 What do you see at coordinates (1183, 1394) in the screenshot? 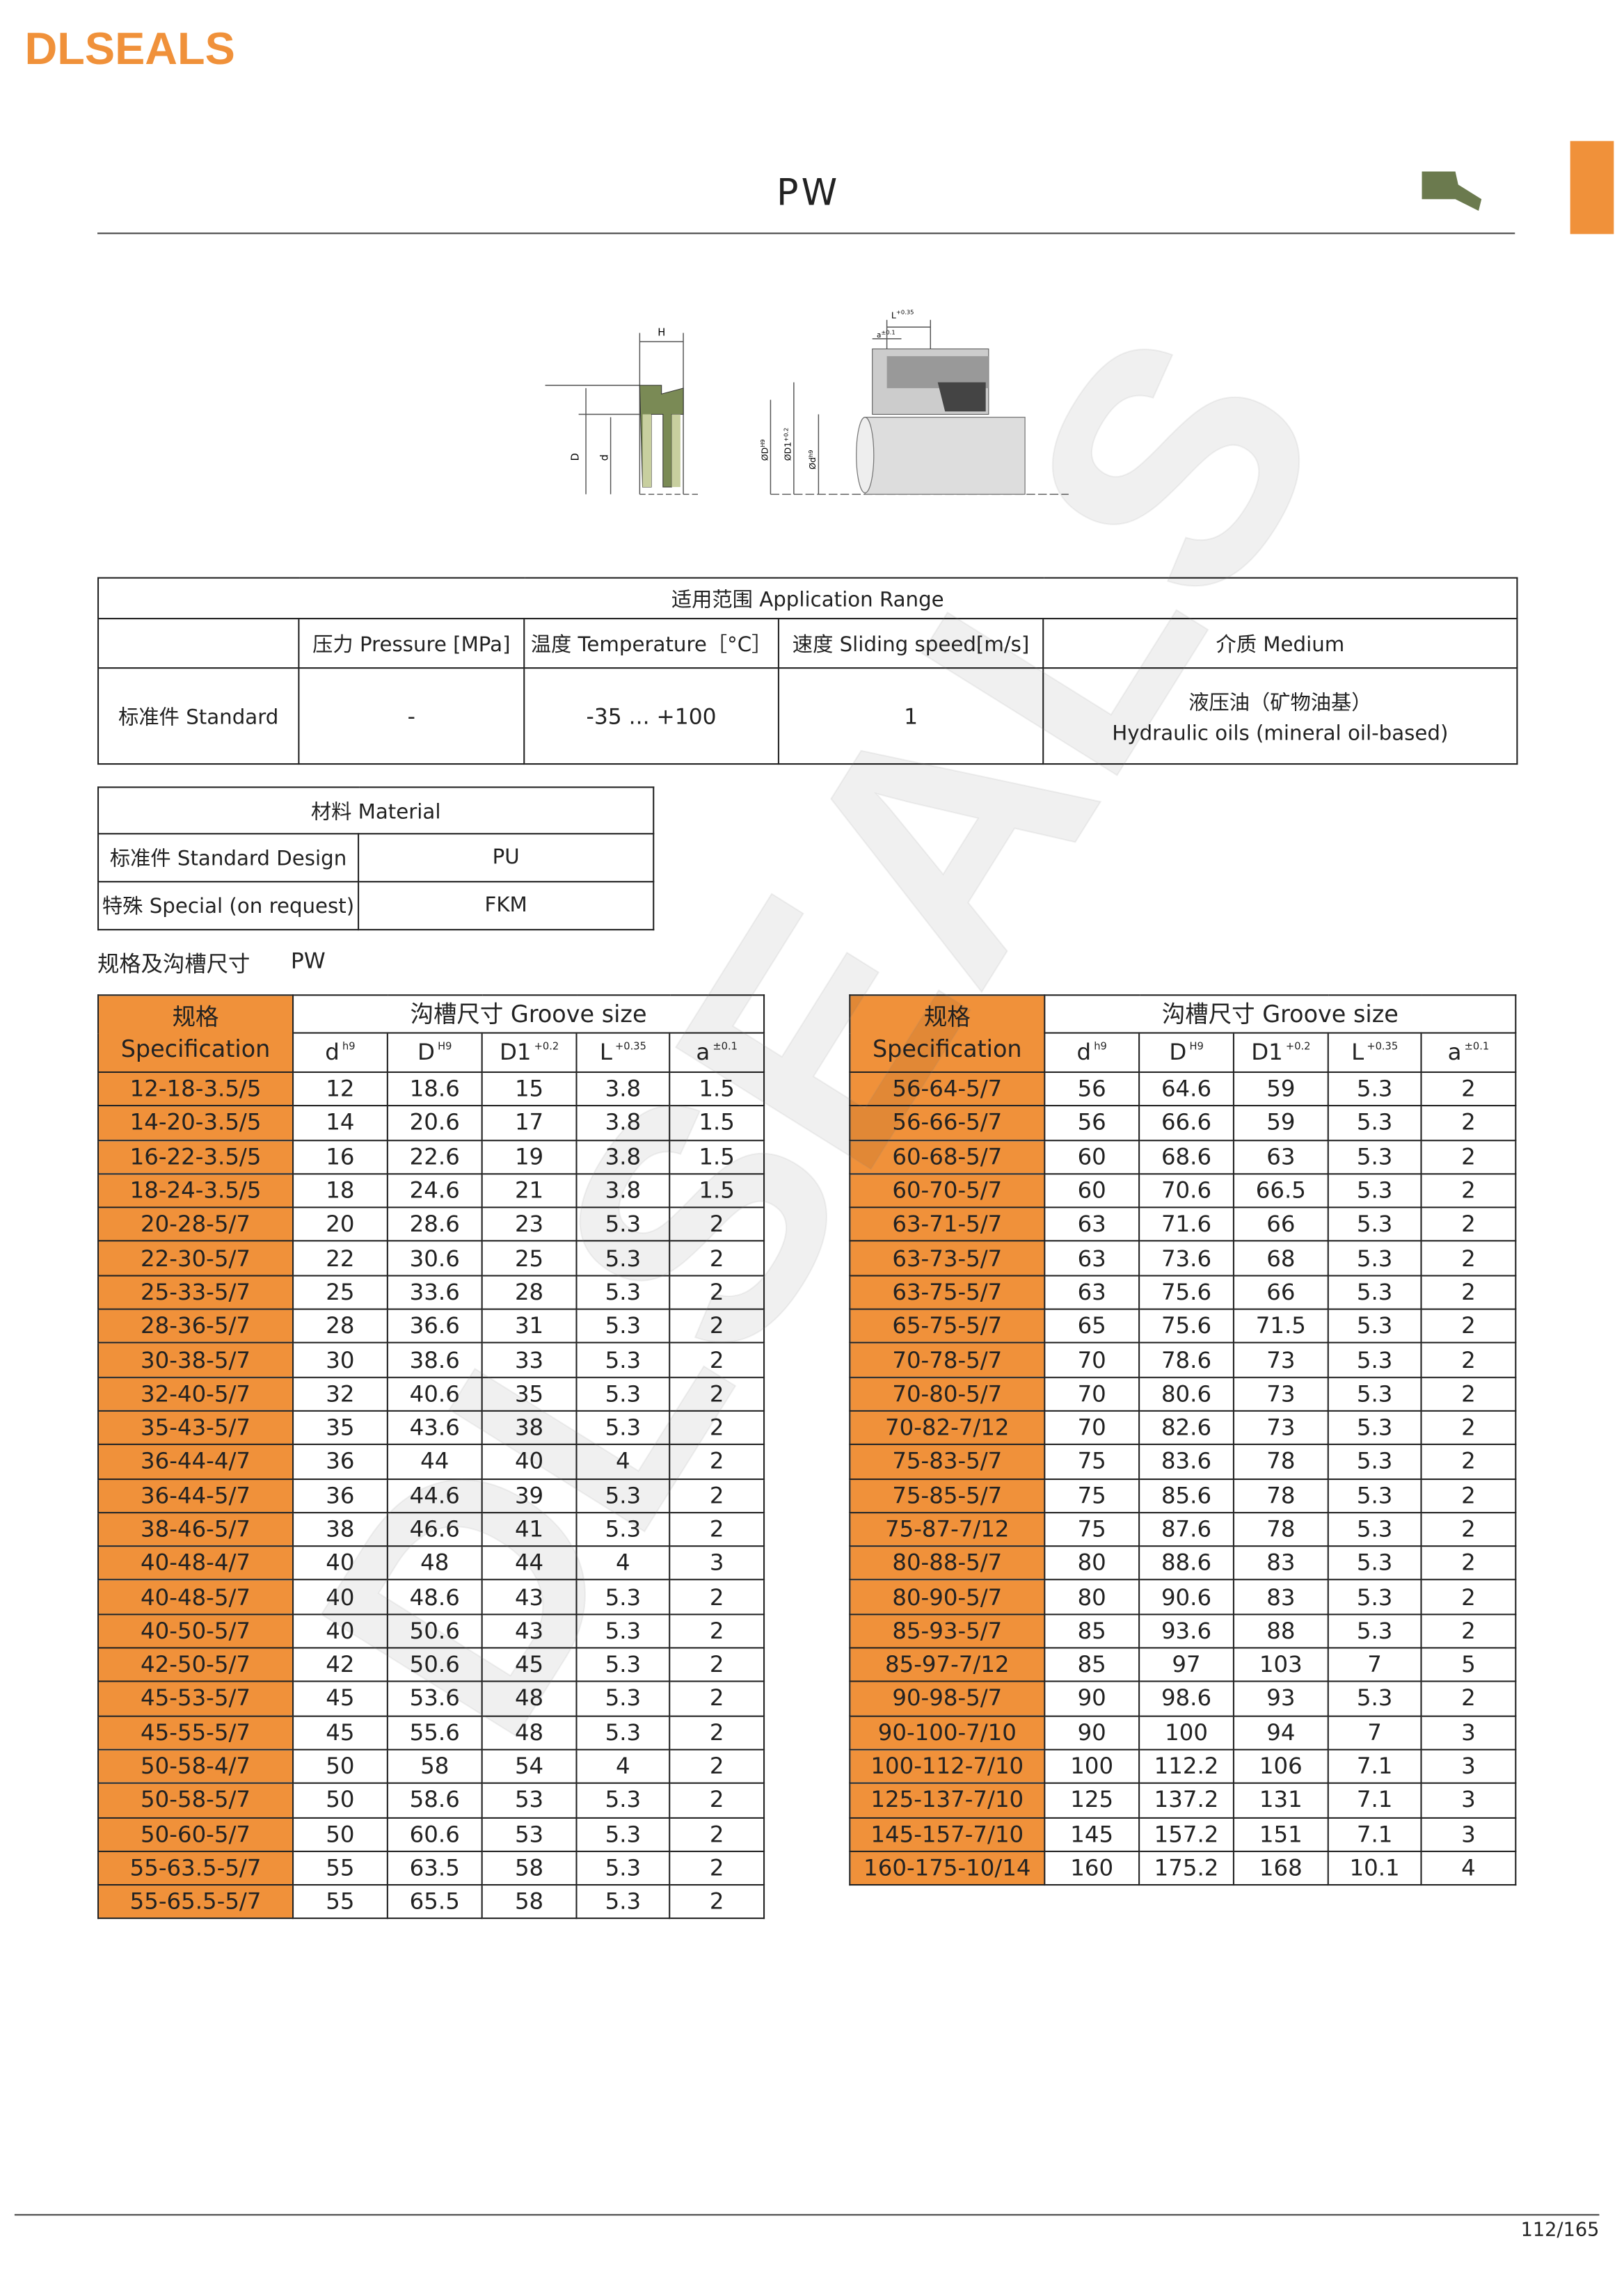
I see `data-row: 70-80-5/7 70 80.6 73 5.3 2` at bounding box center [1183, 1394].